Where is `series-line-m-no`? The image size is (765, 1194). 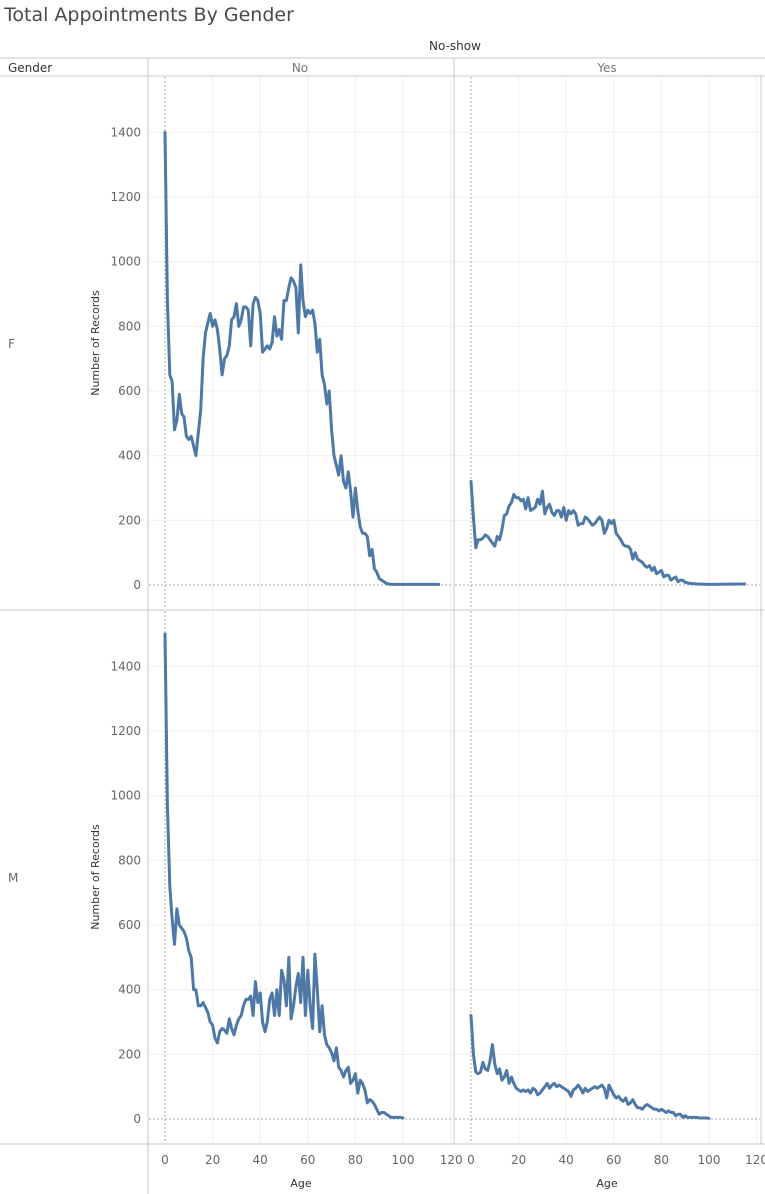
series-line-m-no is located at coordinates (284, 876).